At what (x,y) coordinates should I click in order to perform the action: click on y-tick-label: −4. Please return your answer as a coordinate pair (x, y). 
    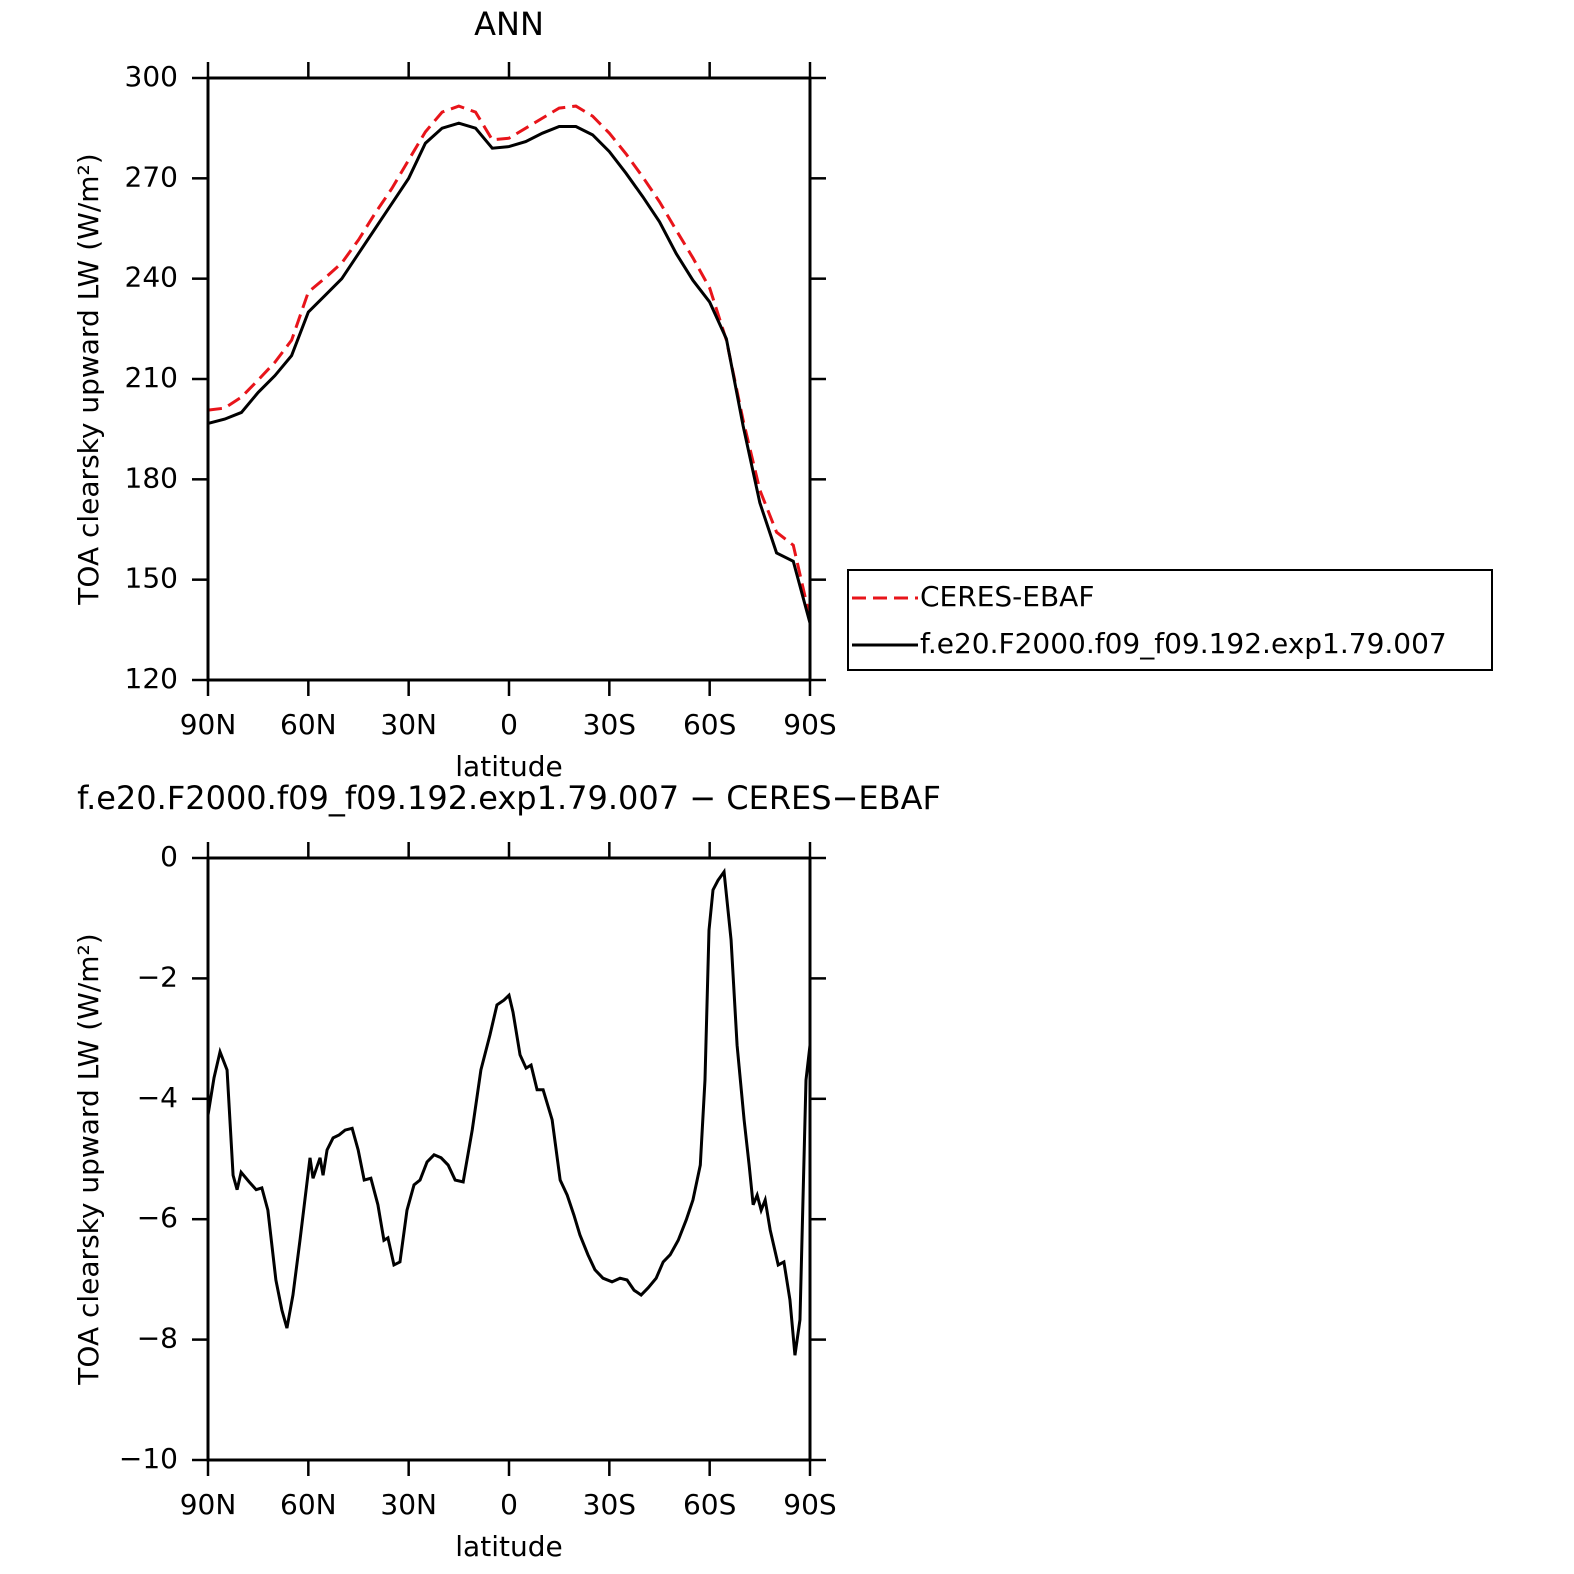
    Looking at the image, I should click on (157, 1097).